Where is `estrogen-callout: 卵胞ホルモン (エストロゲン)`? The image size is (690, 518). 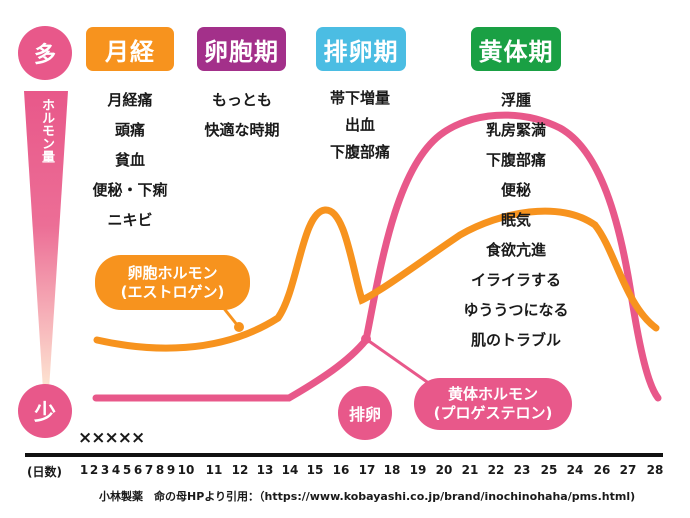 estrogen-callout: 卵胞ホルモン (エストロゲン) is located at coordinates (172, 282).